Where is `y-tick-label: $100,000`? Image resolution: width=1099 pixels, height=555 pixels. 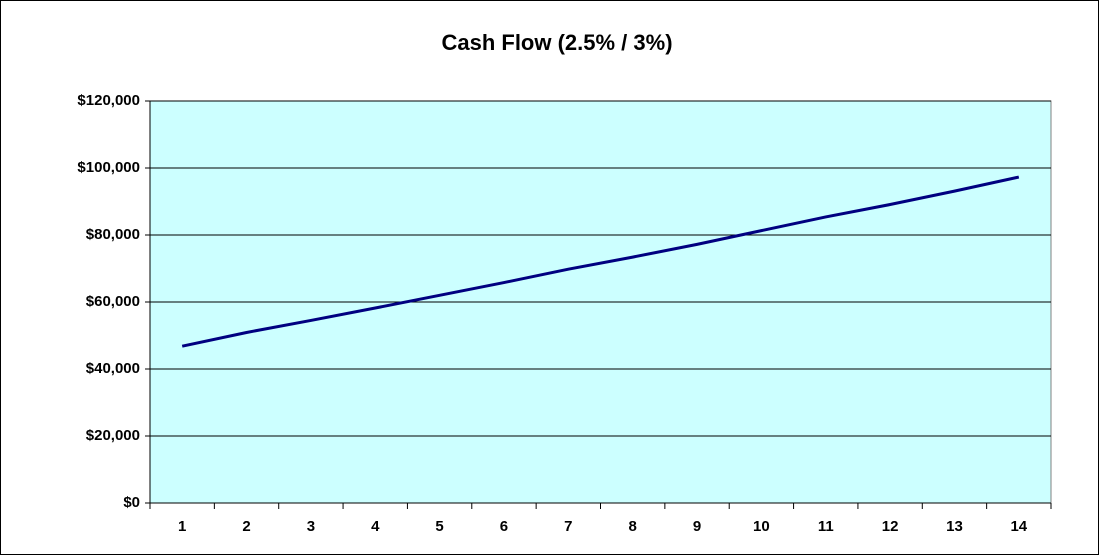 y-tick-label: $100,000 is located at coordinates (108, 167).